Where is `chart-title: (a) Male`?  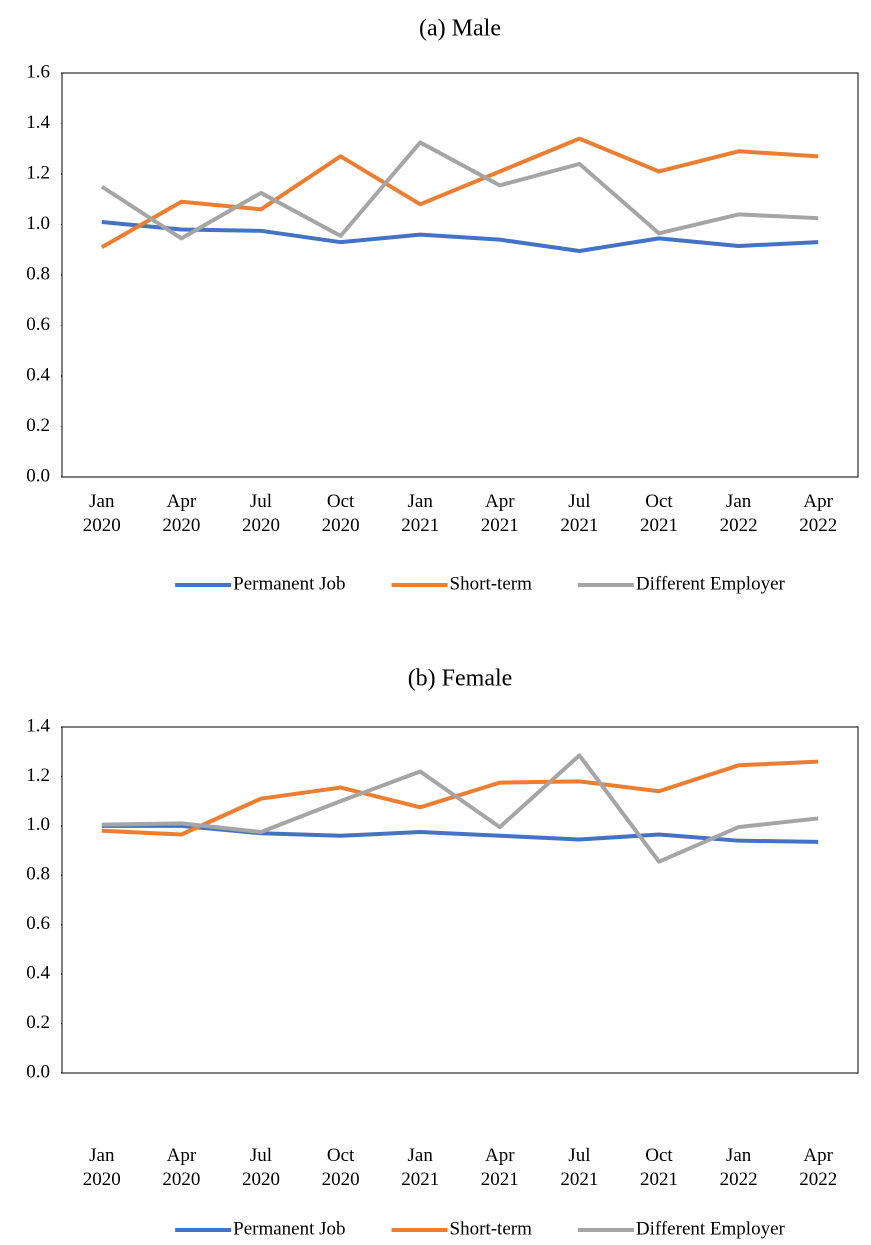
chart-title: (a) Male is located at coordinates (460, 29).